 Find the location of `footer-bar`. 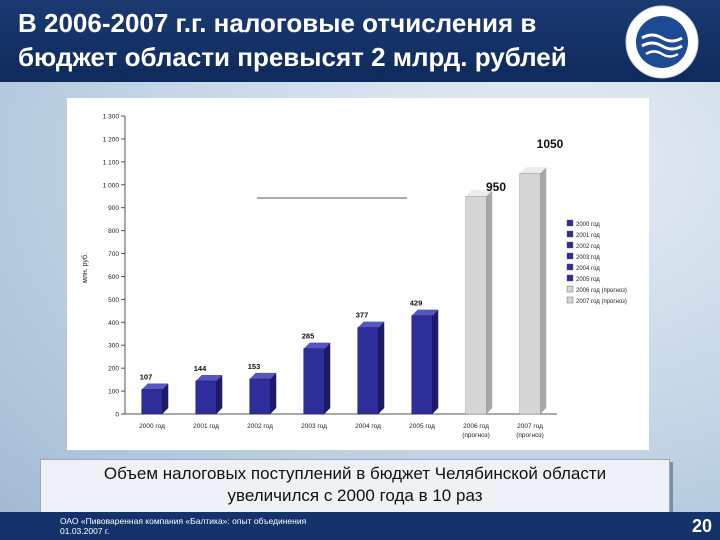

footer-bar is located at coordinates (360, 526).